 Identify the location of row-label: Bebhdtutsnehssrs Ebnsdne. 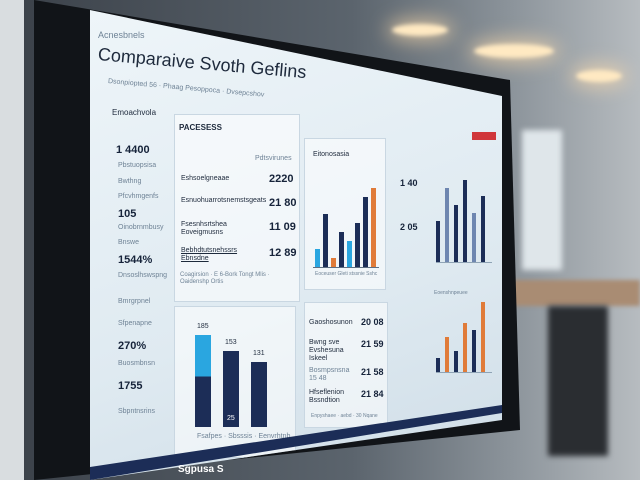
(209, 255).